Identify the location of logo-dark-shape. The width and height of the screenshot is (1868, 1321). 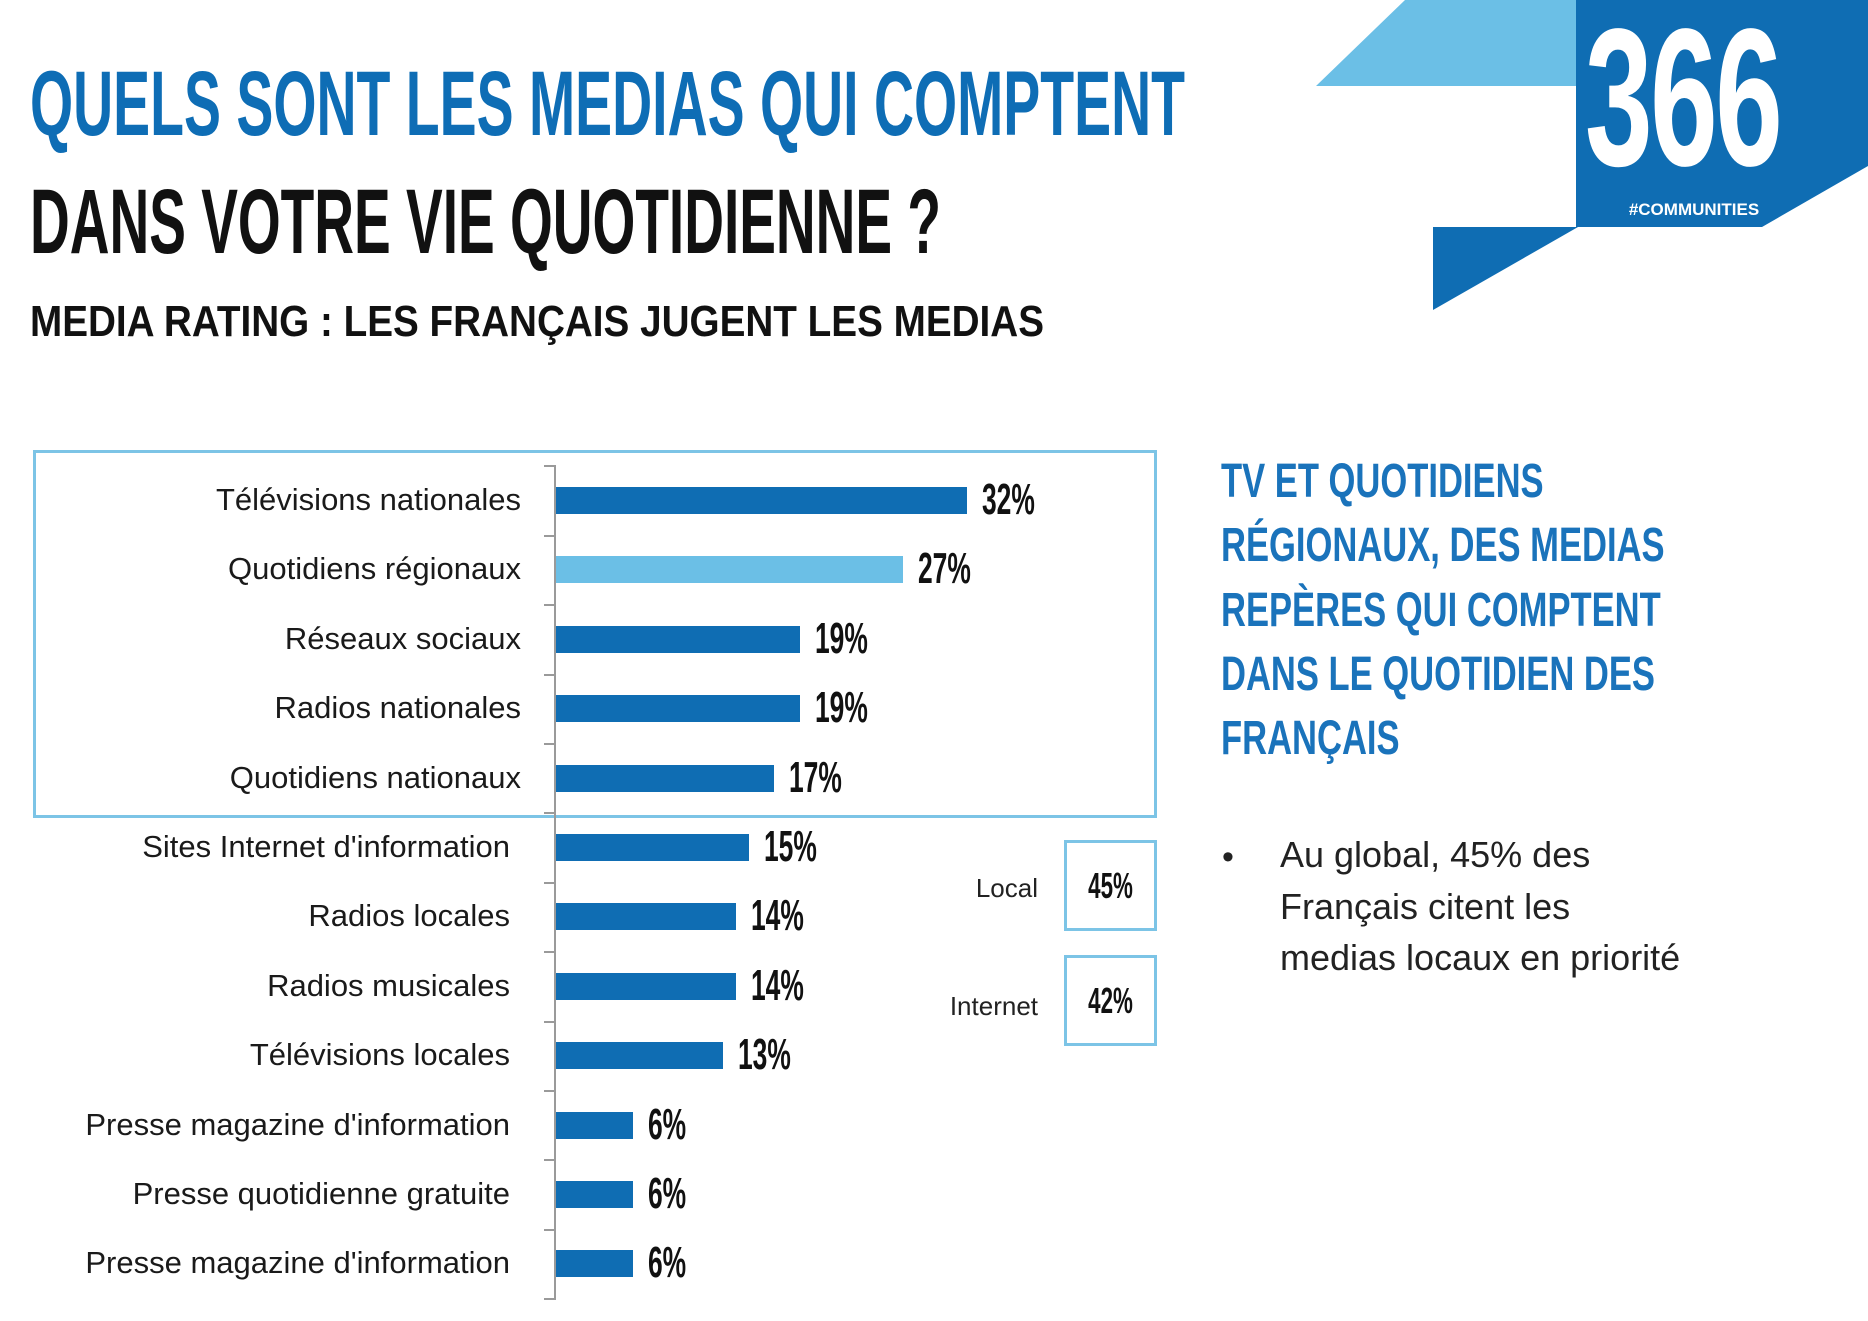
(1722, 113).